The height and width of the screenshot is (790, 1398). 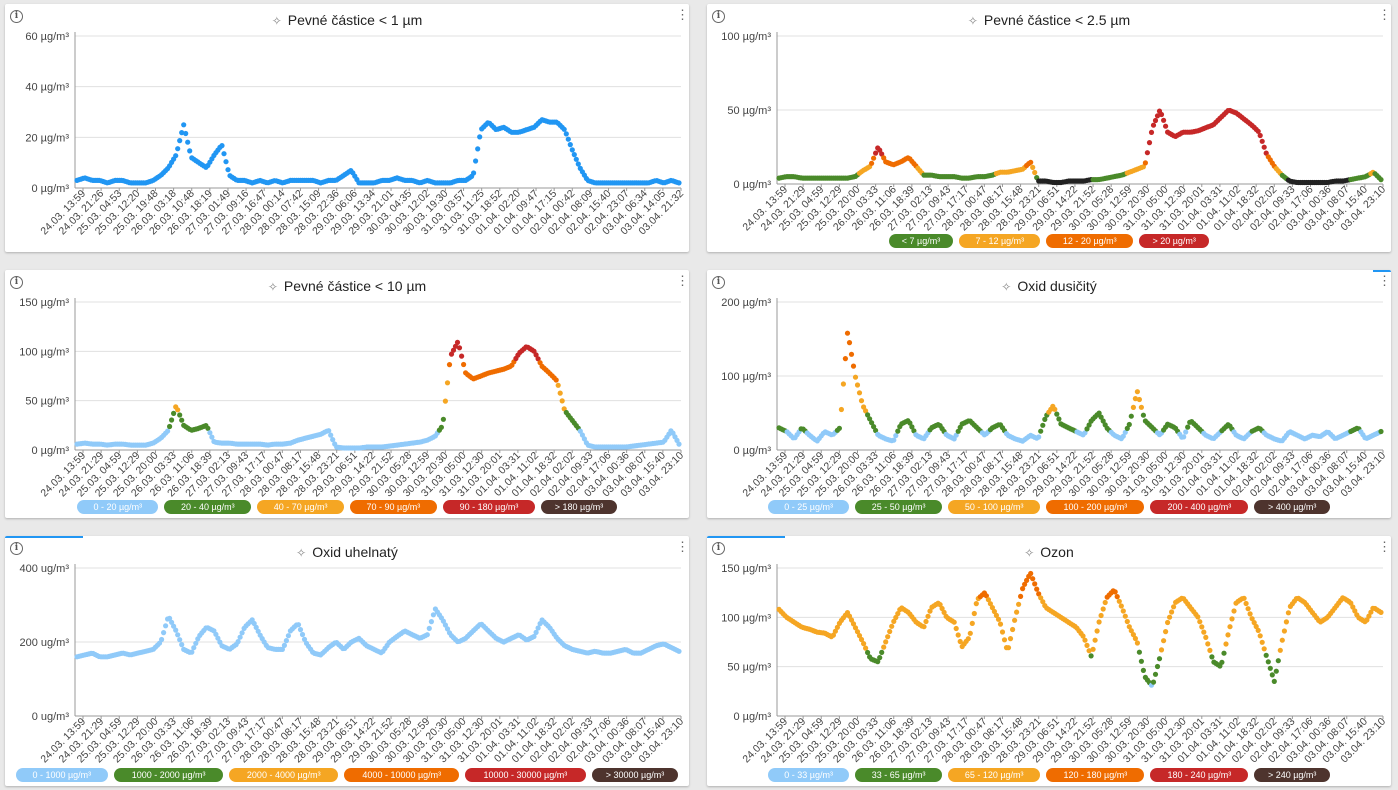 I want to click on chart-title: ✧ Ozon, so click(x=1049, y=552).